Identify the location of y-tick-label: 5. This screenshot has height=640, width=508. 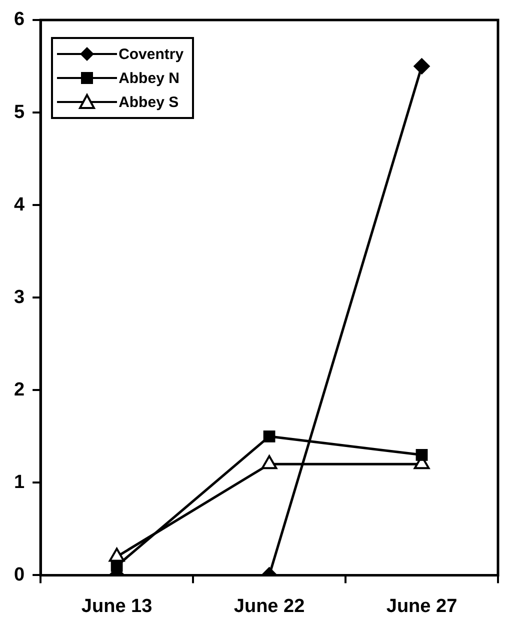
(19, 112).